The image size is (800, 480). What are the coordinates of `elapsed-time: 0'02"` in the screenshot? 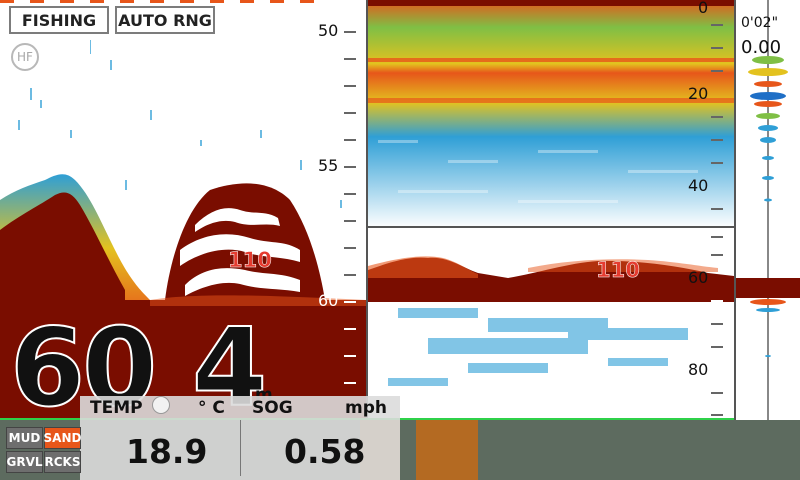 It's located at (760, 23).